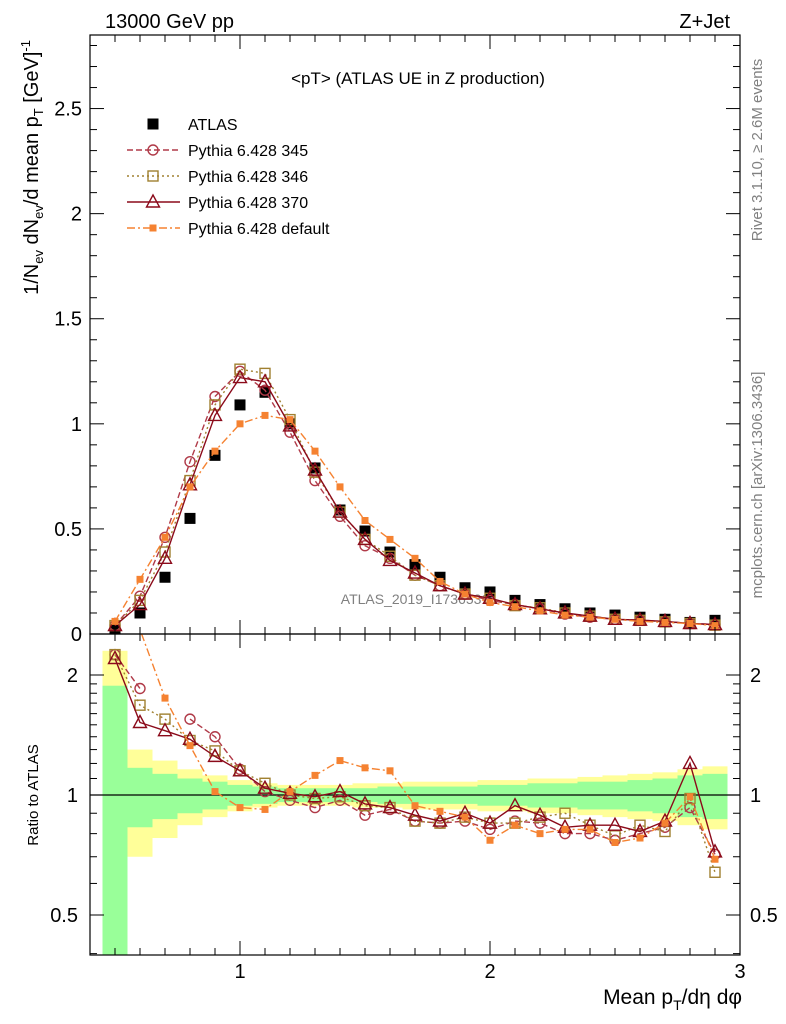 This screenshot has width=786, height=1024. What do you see at coordinates (259, 229) in the screenshot?
I see `legend-label-pdef: Pythia 6.428 default` at bounding box center [259, 229].